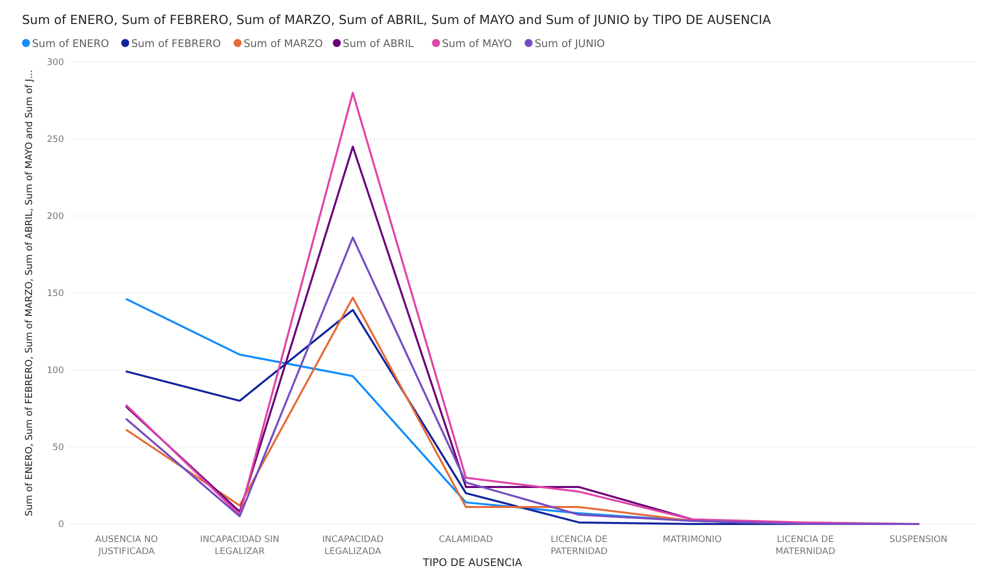 This screenshot has height=570, width=987. I want to click on legend-label: Sum of ENERO, so click(71, 44).